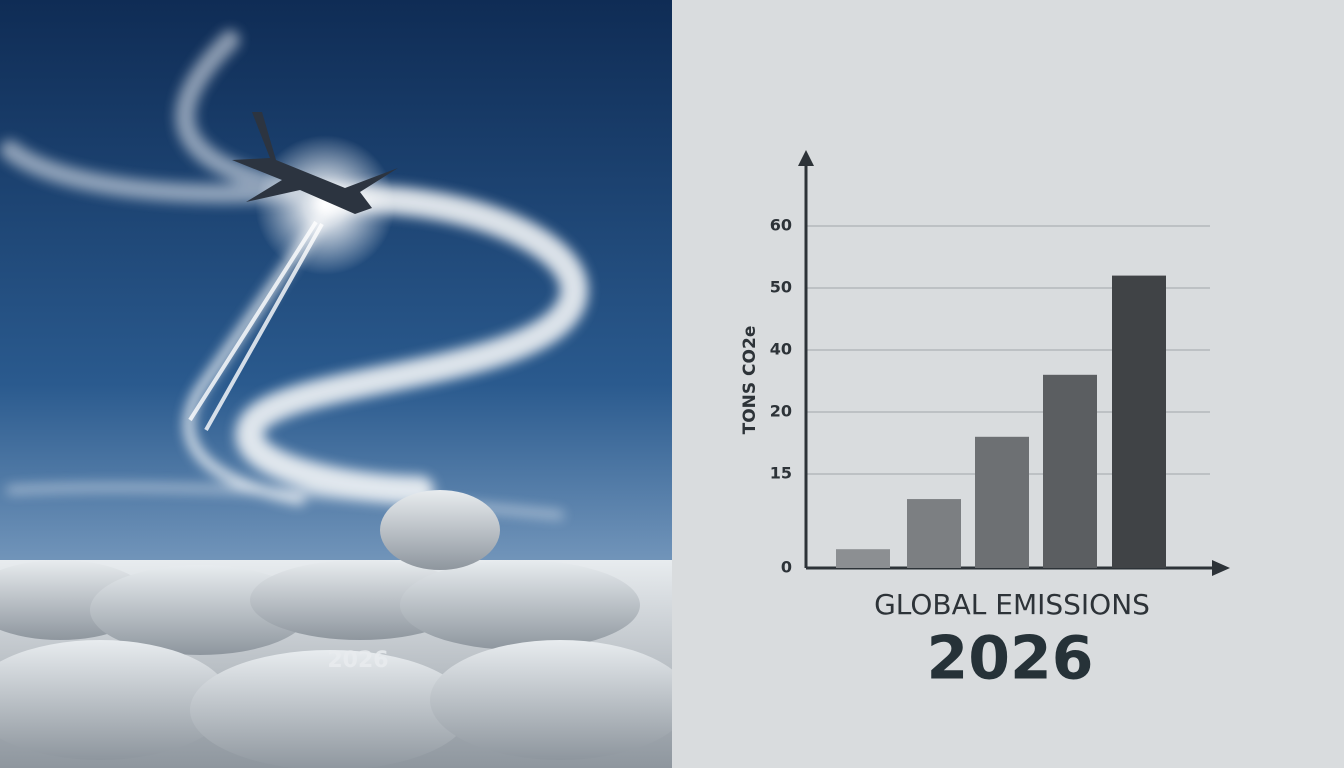 This screenshot has width=1344, height=772. I want to click on x-axis-arrow, so click(1221, 568).